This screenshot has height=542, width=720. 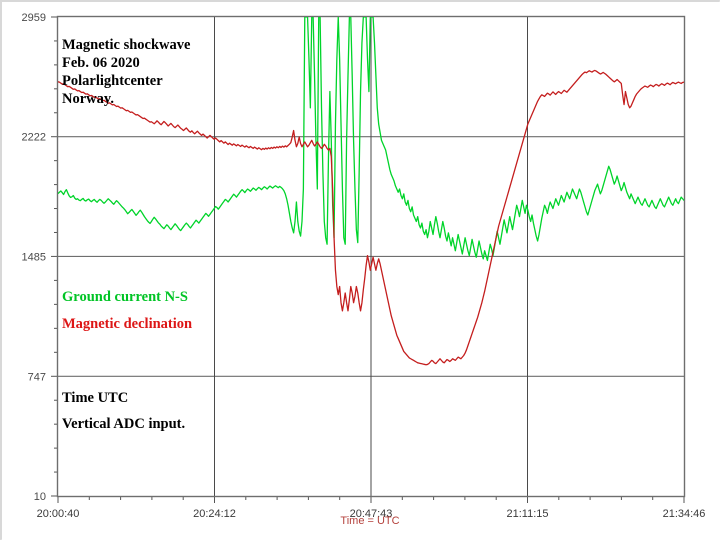 What do you see at coordinates (684, 514) in the screenshot?
I see `x-tick-label: 21:34:46` at bounding box center [684, 514].